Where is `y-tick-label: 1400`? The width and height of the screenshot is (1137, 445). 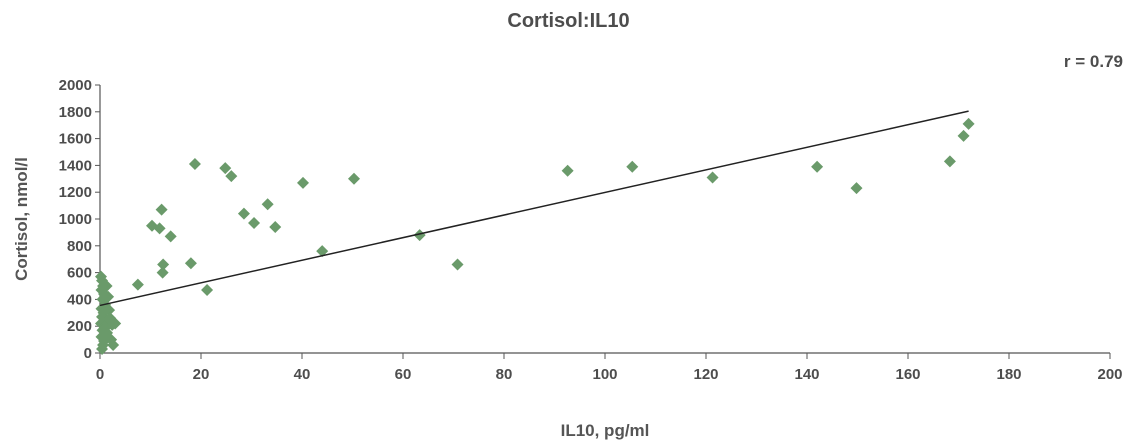 y-tick-label: 1400 is located at coordinates (75, 165).